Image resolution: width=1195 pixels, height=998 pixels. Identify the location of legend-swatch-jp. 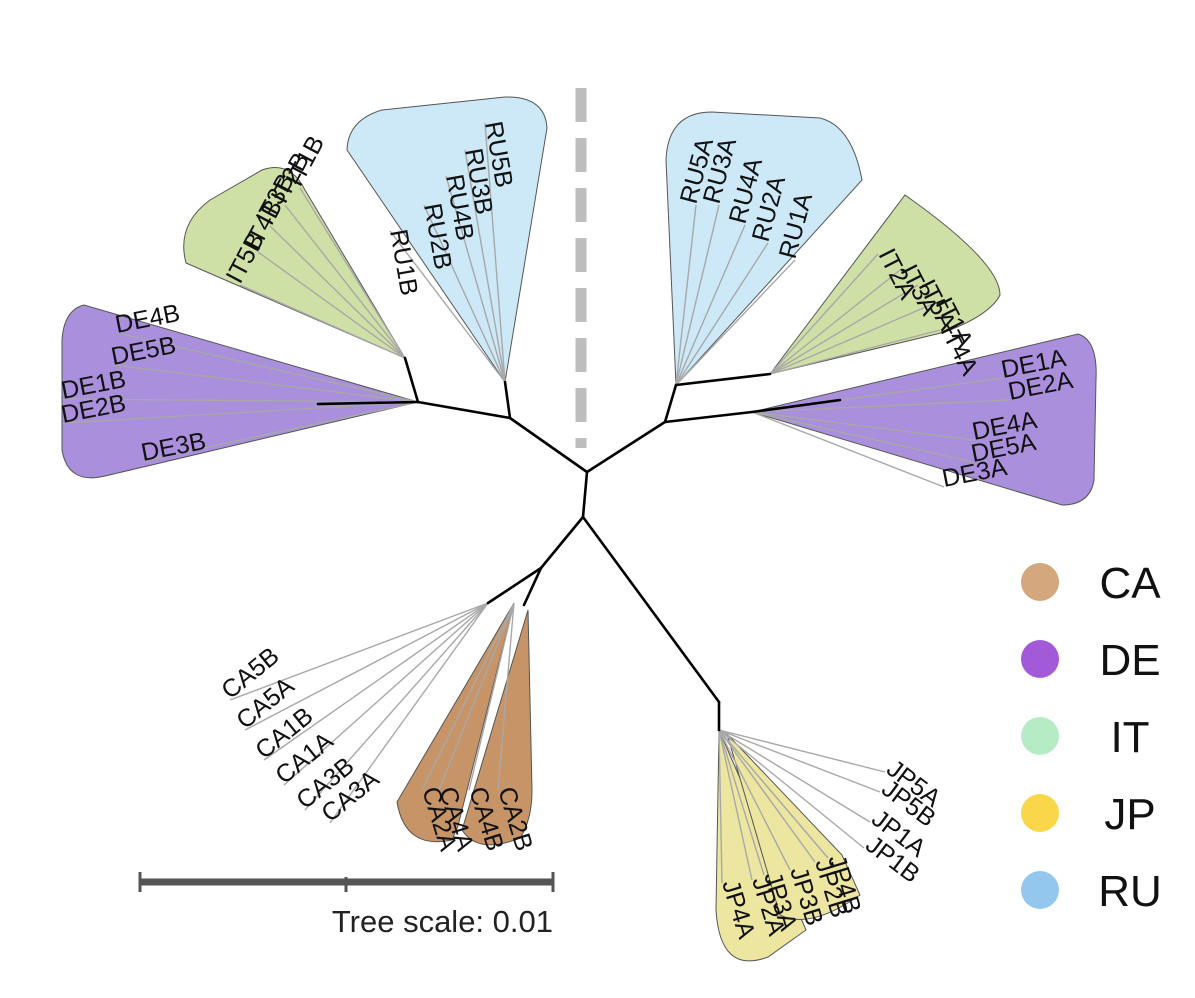
(1040, 813).